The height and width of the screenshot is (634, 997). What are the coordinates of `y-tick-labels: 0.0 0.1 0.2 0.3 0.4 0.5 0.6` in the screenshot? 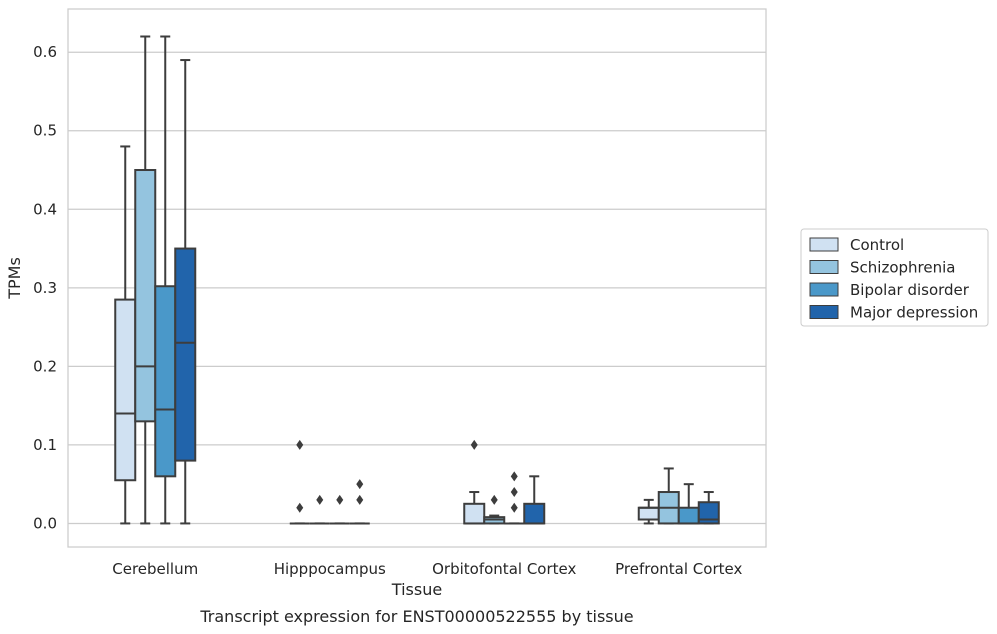 It's located at (45, 287).